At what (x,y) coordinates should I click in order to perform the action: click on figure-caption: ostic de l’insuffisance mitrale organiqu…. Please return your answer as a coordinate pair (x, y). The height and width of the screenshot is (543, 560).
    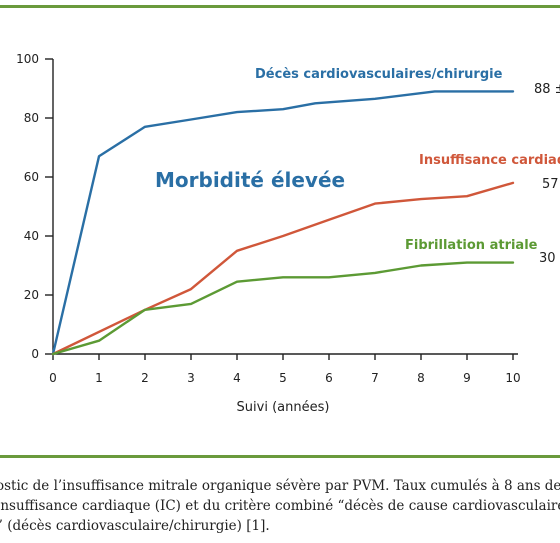
    Looking at the image, I should click on (280, 506).